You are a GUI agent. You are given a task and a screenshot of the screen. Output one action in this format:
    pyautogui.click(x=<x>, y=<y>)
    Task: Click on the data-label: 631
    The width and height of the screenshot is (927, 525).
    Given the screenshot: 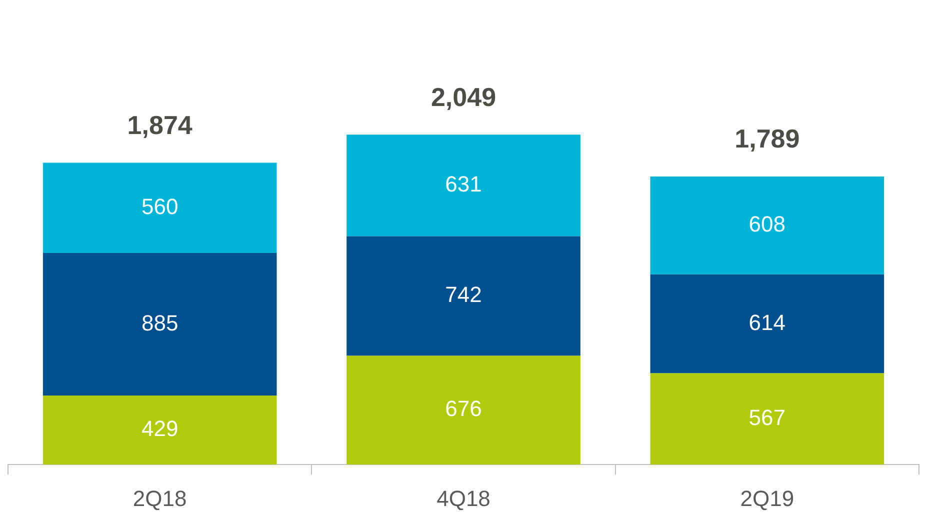 What is the action you would take?
    pyautogui.click(x=463, y=184)
    